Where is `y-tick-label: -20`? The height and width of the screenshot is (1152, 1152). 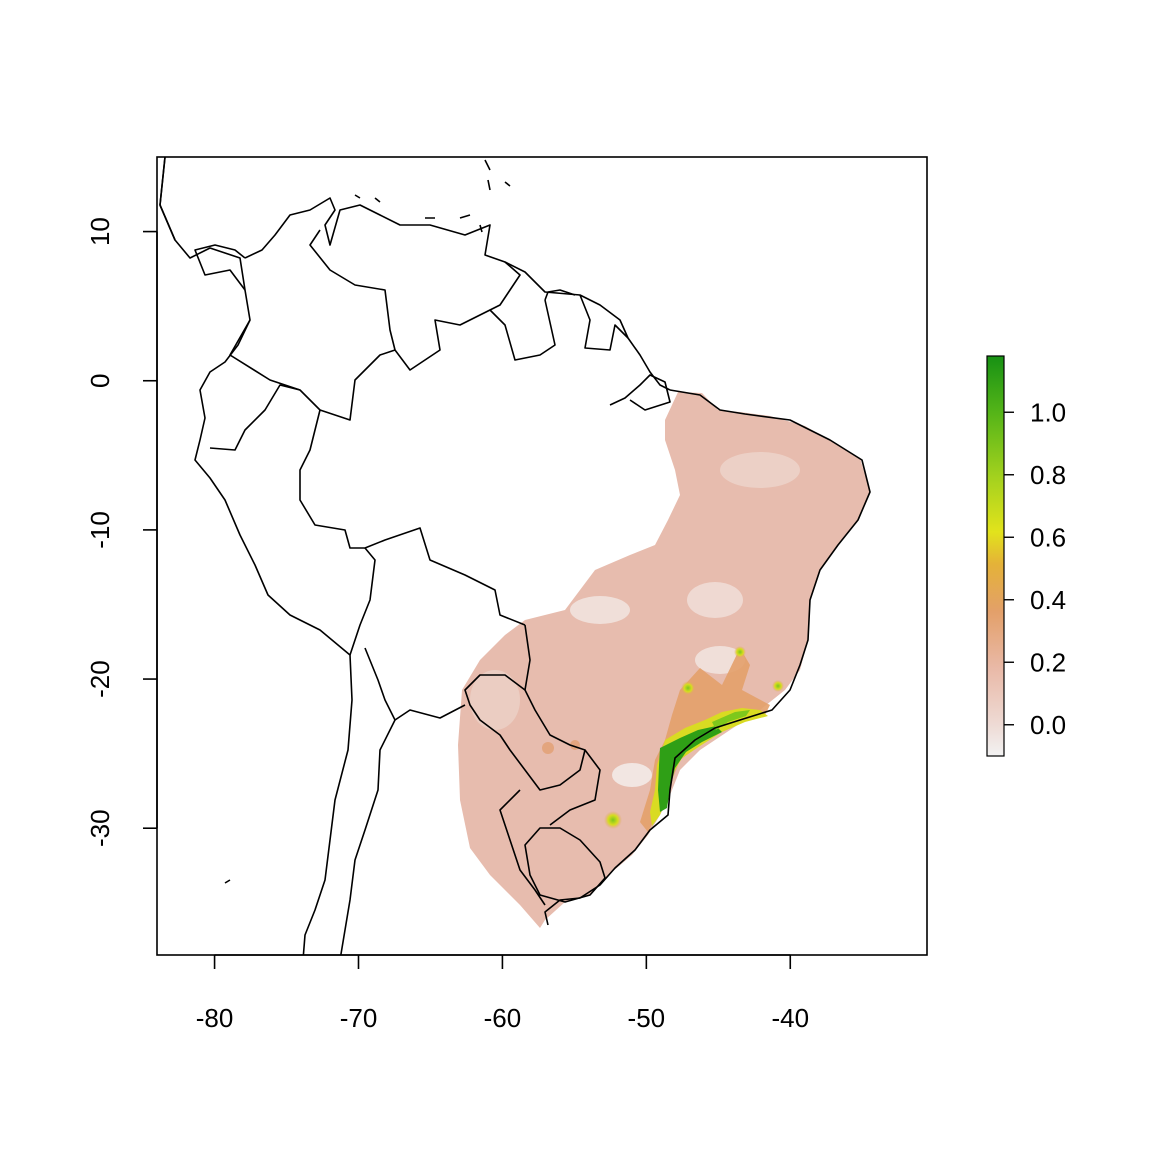
y-tick-label: -20 is located at coordinates (100, 679).